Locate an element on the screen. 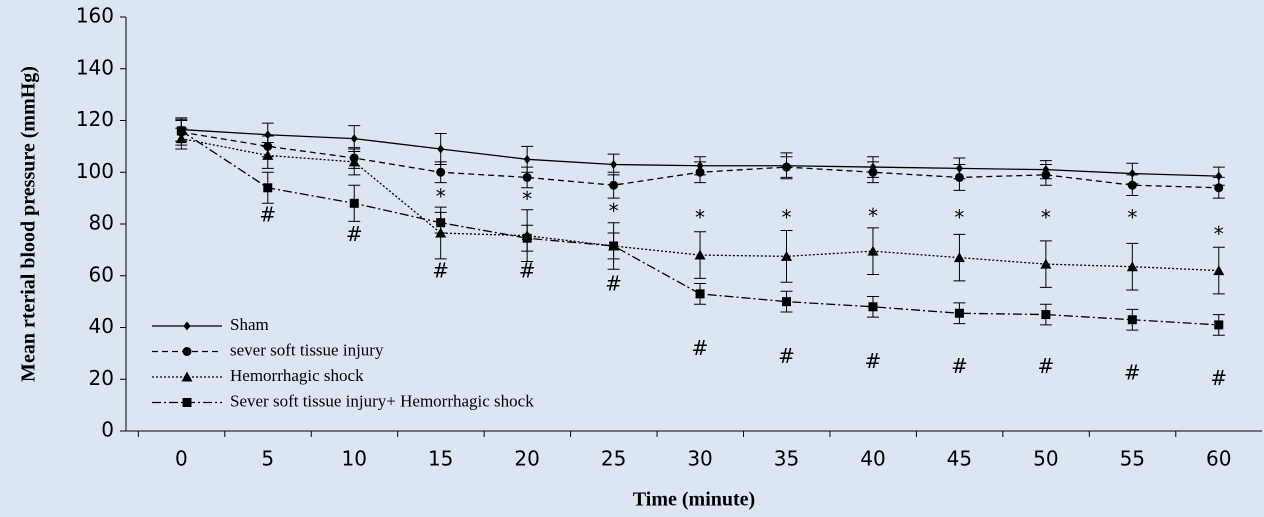 The image size is (1264, 517). legend-label: Hemorrhagic shock is located at coordinates (297, 375).